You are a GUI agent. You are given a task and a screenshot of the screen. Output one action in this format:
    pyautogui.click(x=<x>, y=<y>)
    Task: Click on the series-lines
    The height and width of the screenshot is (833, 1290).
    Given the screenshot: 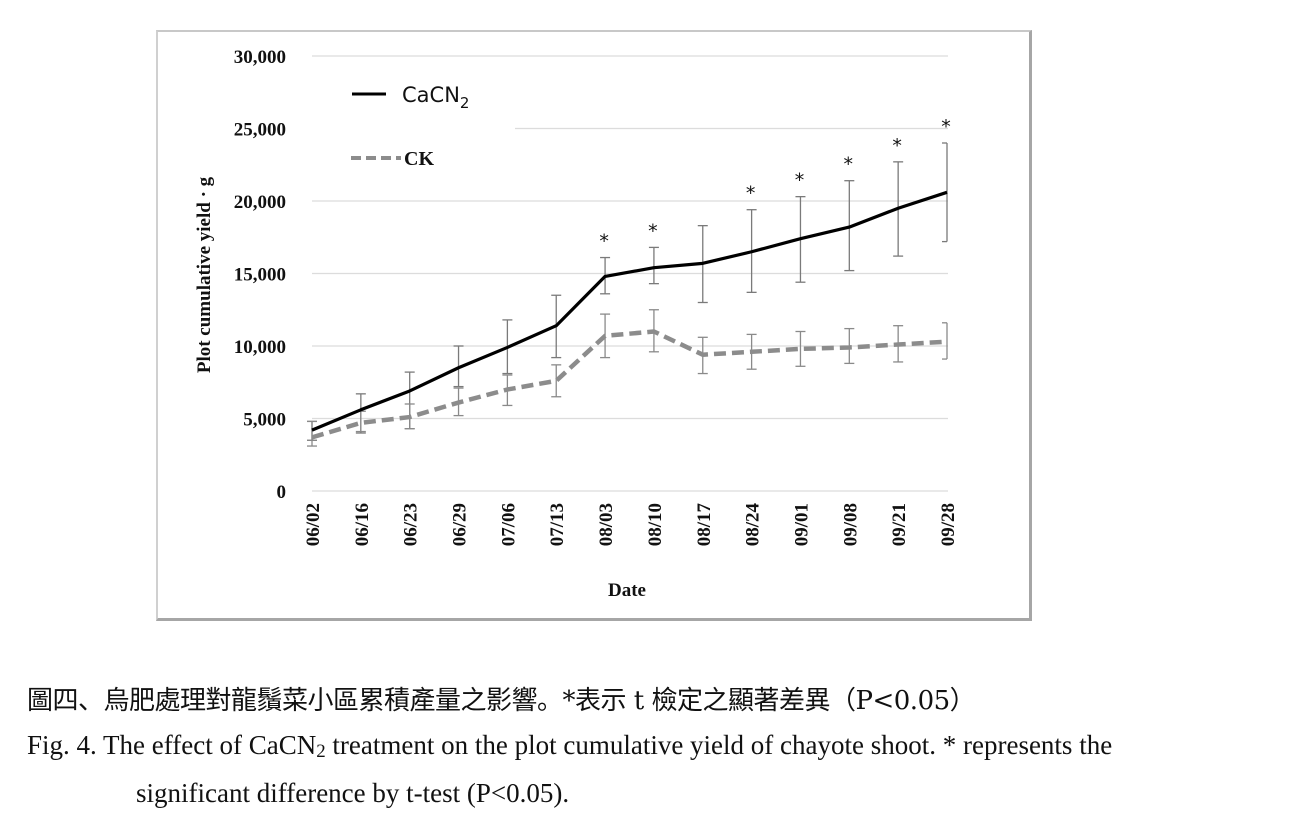 What is the action you would take?
    pyautogui.click(x=629, y=315)
    